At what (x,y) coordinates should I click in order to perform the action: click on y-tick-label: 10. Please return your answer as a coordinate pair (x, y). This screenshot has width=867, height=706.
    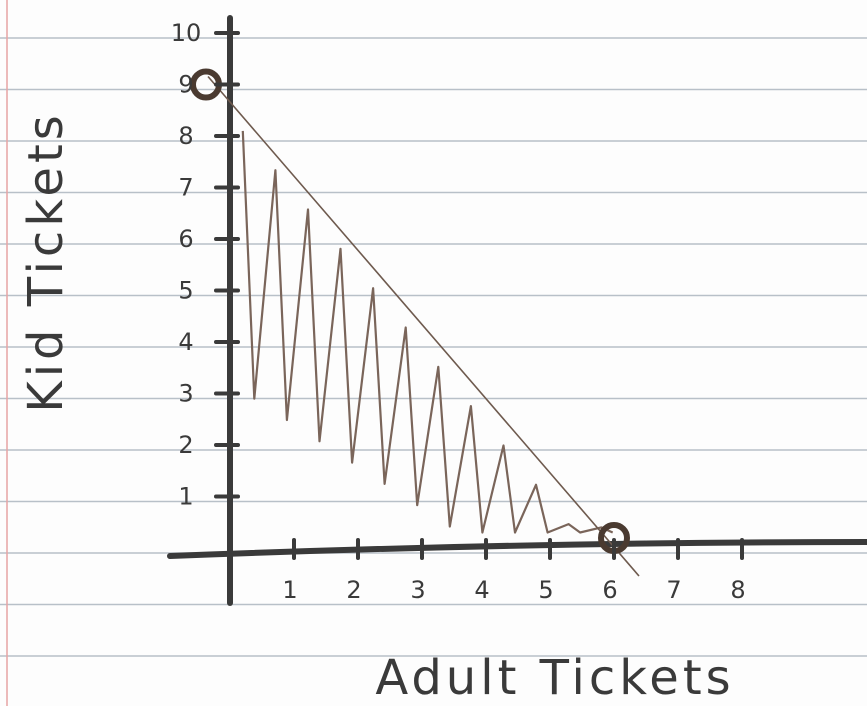
    Looking at the image, I should click on (186, 33).